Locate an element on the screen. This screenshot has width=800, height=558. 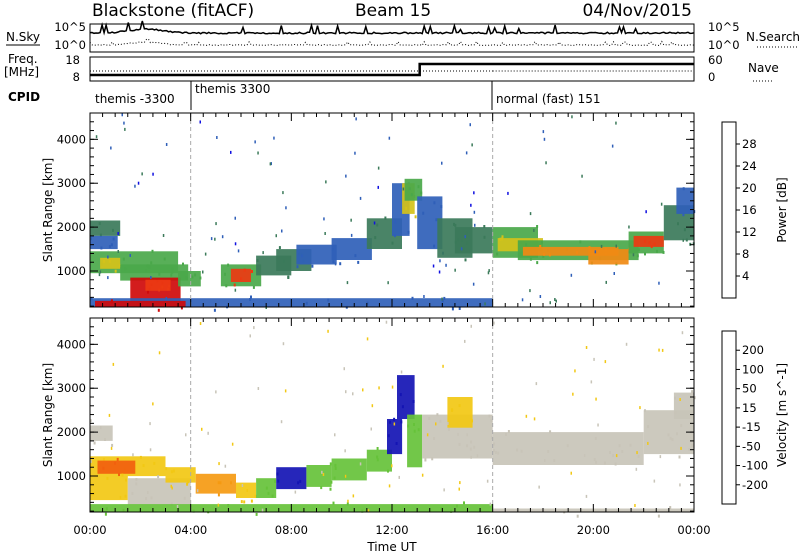
freq-tick-top: 18 is located at coordinates (72, 60).